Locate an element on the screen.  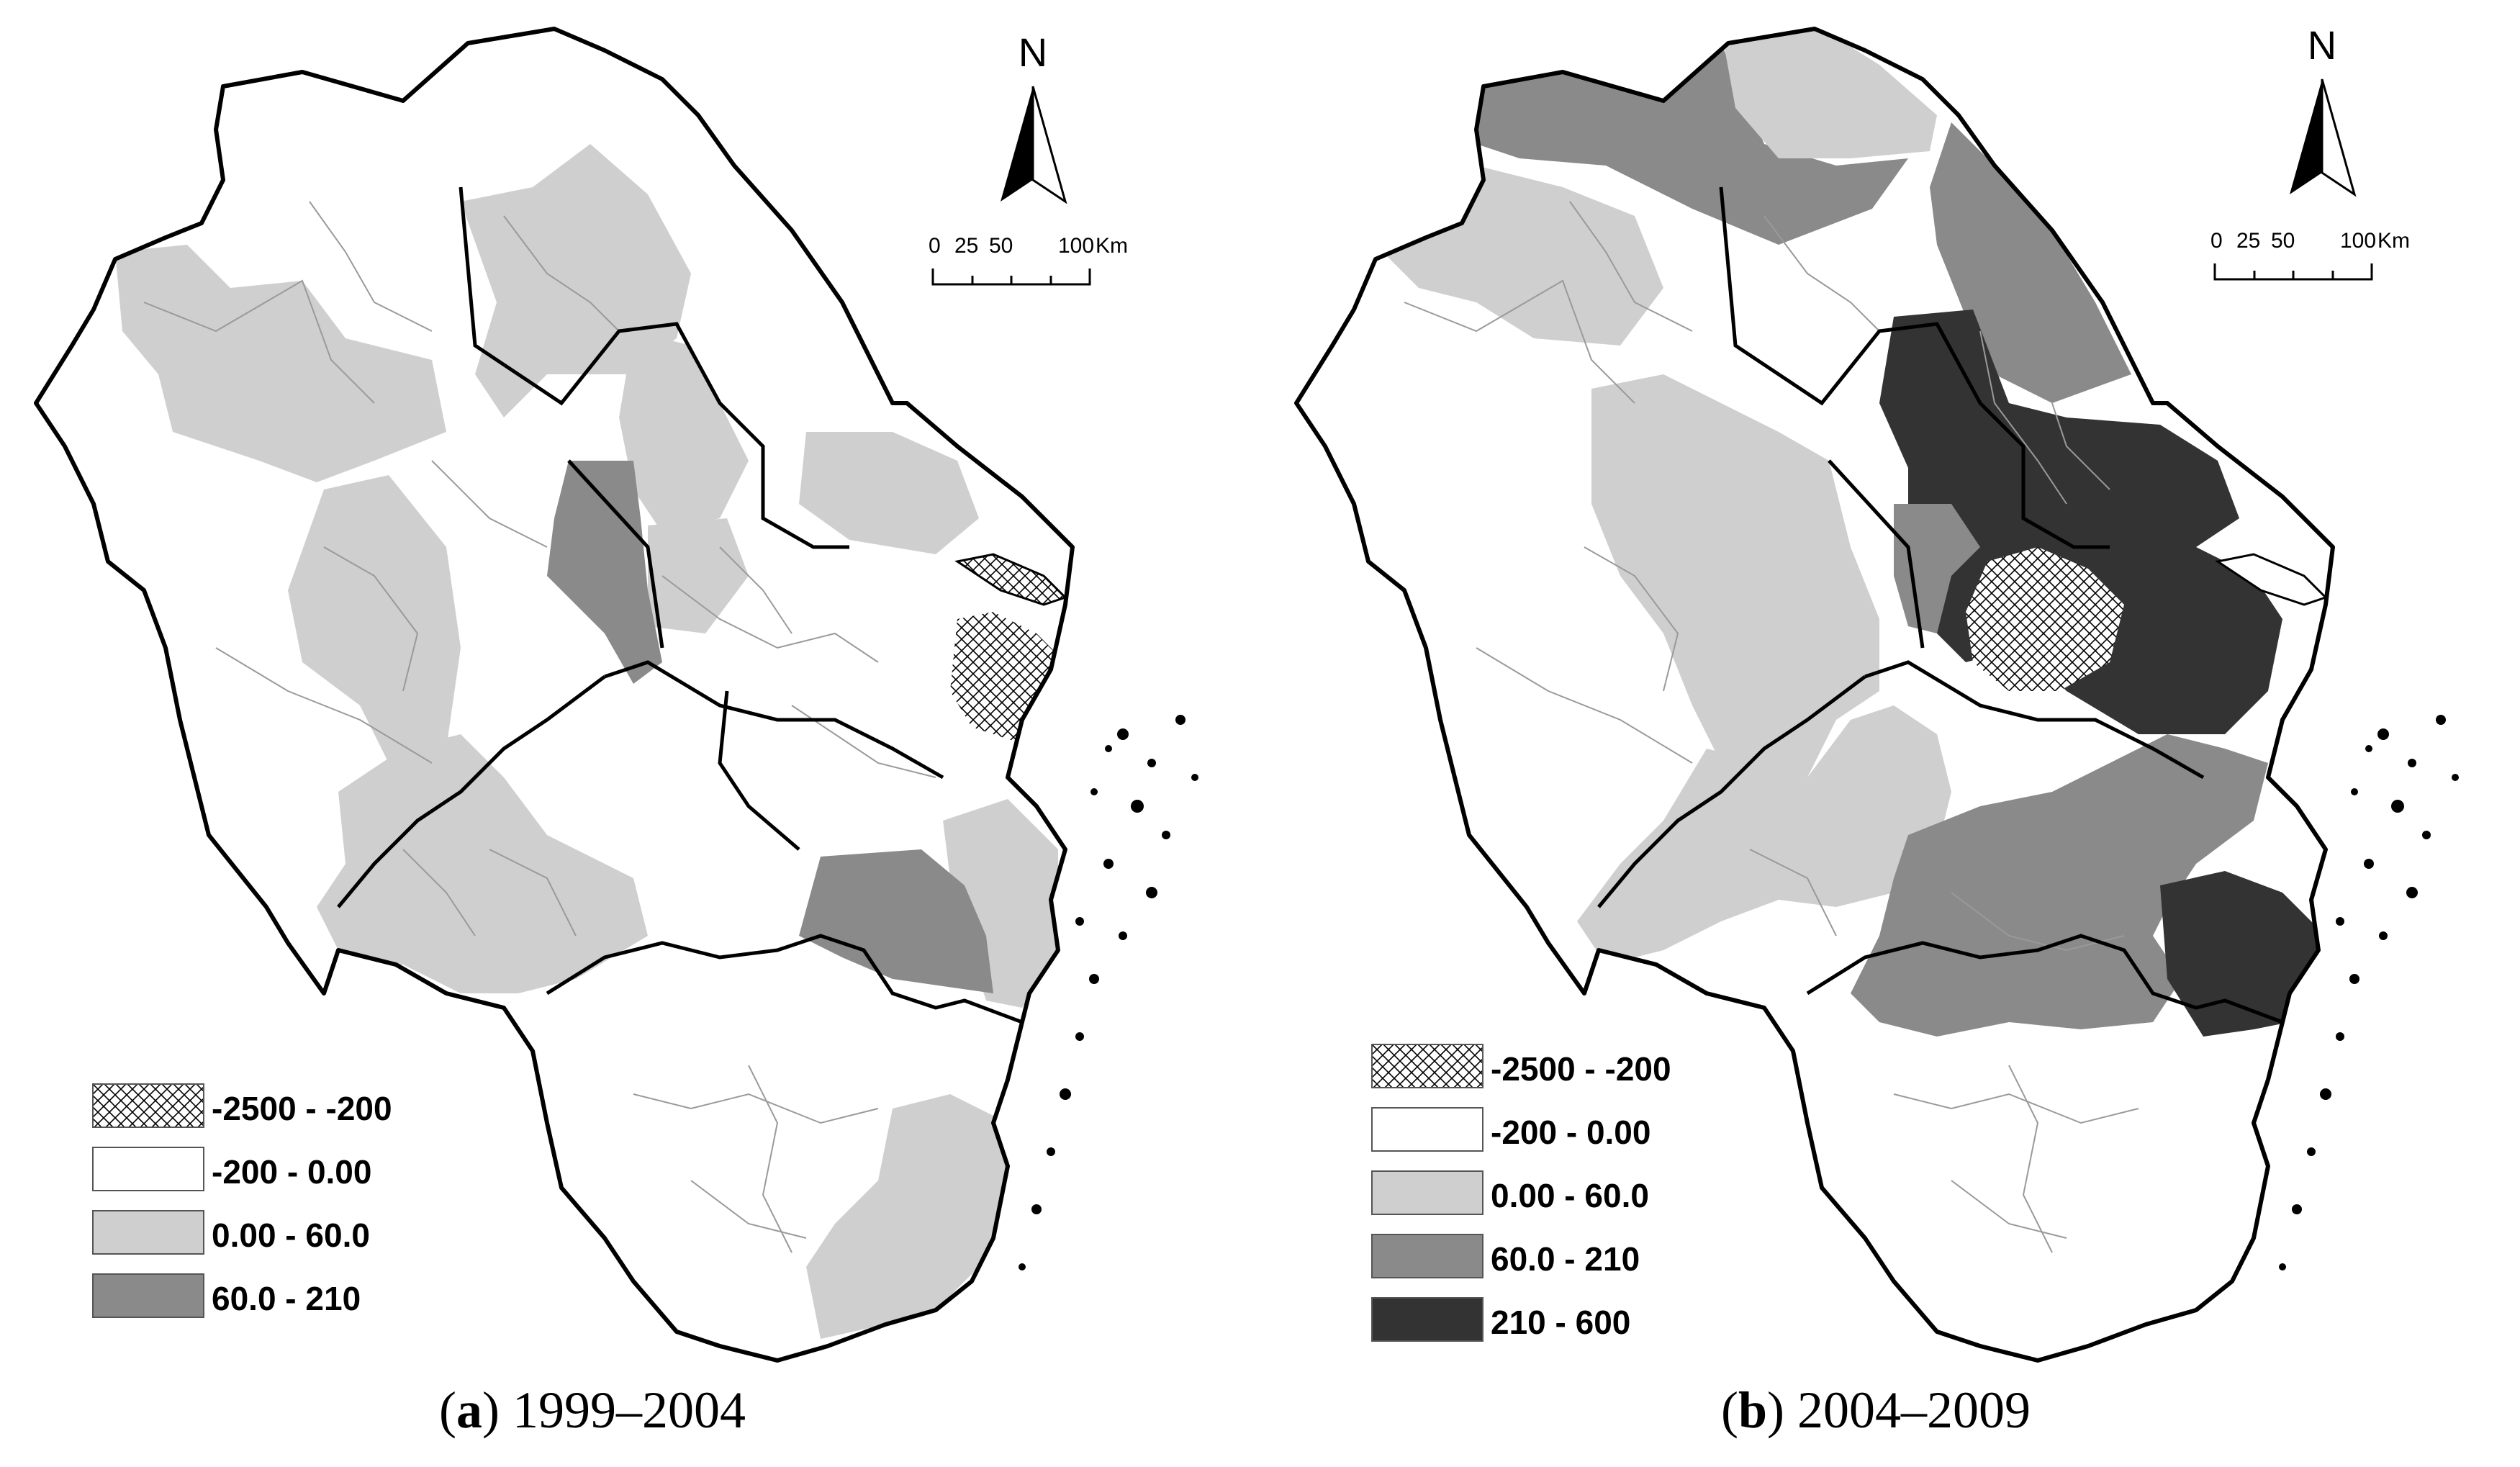
prefecture-light-sw-b is located at coordinates (1764, 835).